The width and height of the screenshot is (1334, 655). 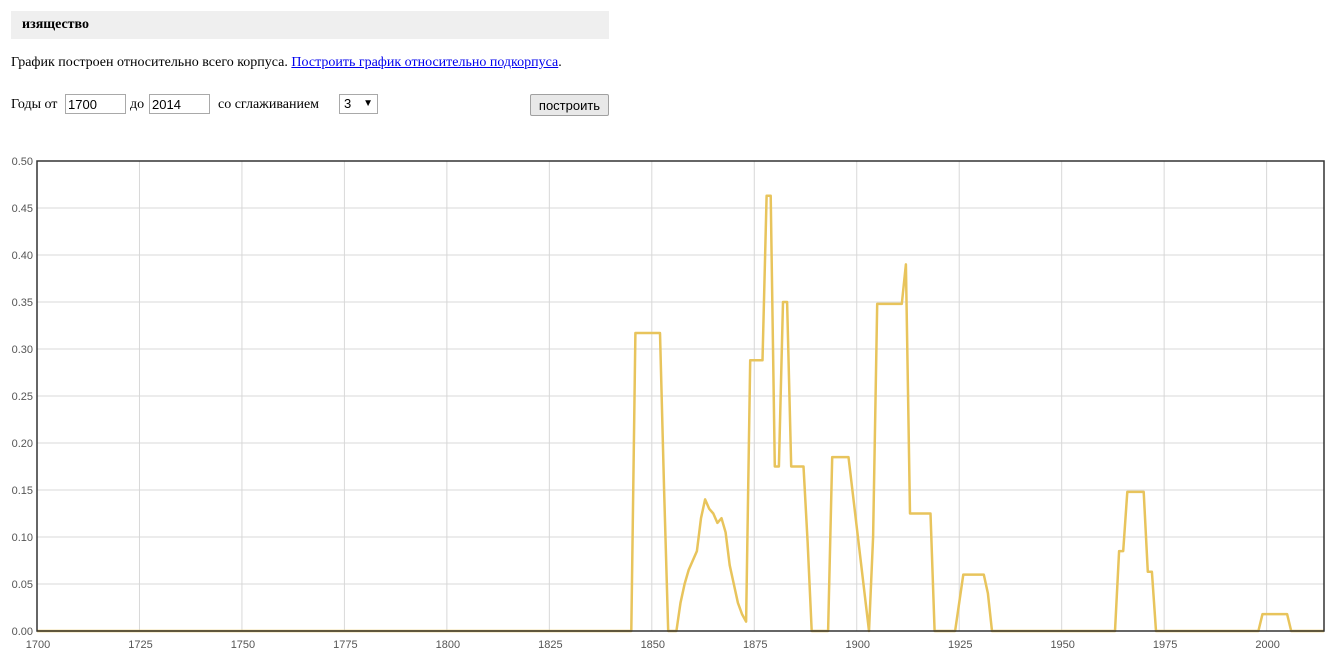 What do you see at coordinates (448, 645) in the screenshot?
I see `x-tick-label: 1800` at bounding box center [448, 645].